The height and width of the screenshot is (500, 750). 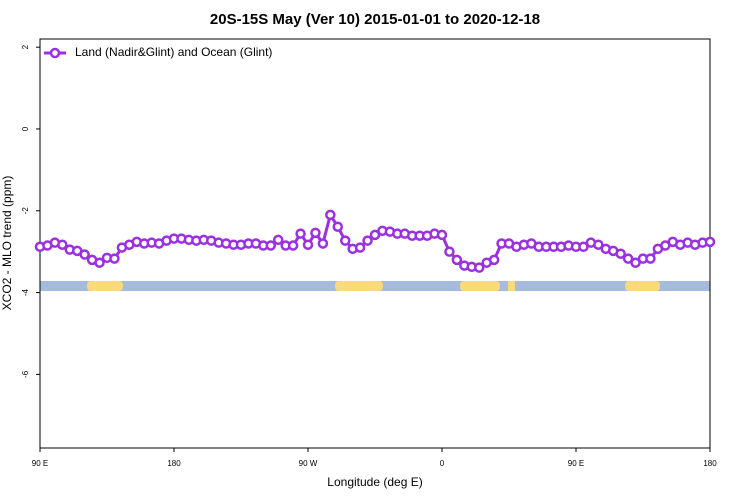 I want to click on x-axis-label: Longitude (deg E), so click(x=374, y=482).